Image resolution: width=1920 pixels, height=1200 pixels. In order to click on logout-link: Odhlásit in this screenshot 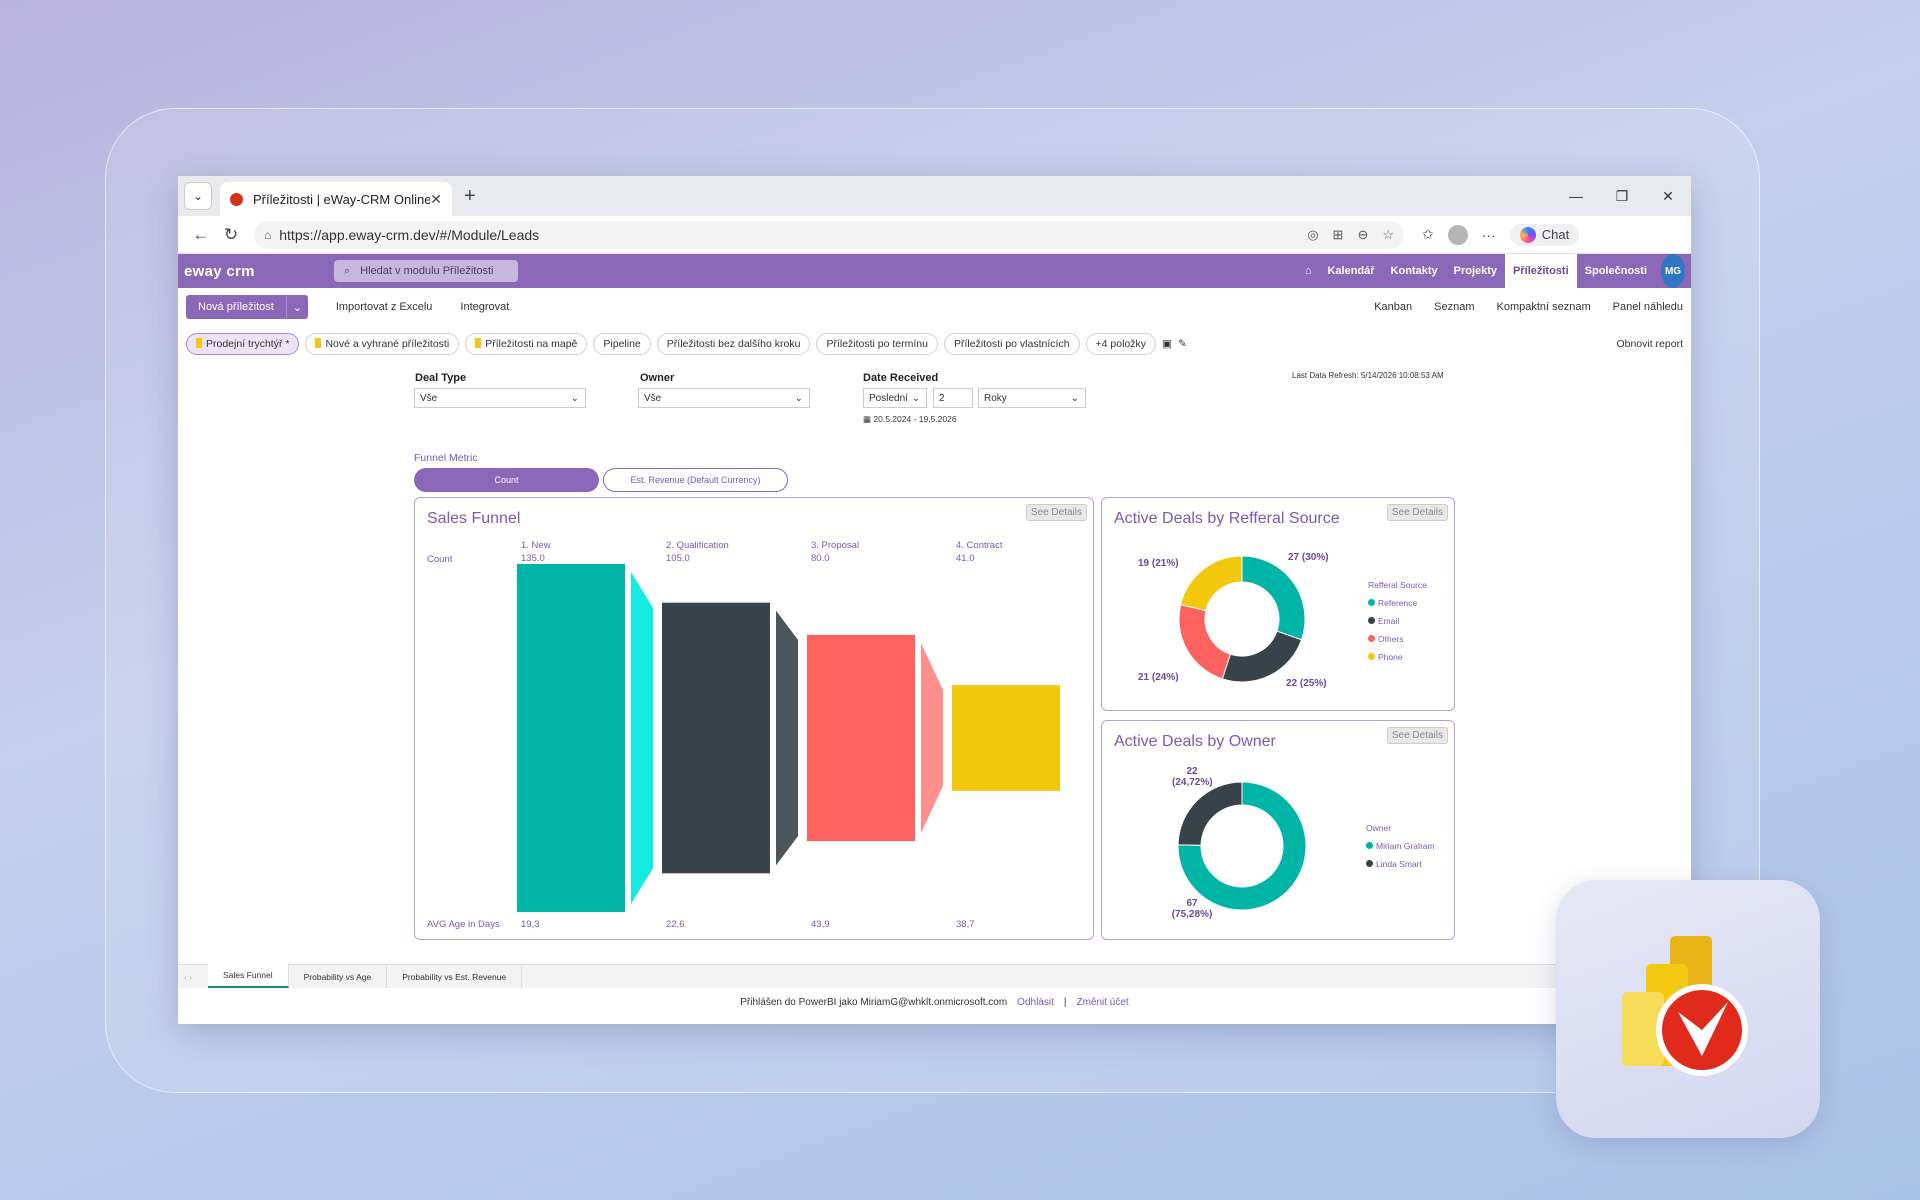, I will do `click(1035, 1002)`.